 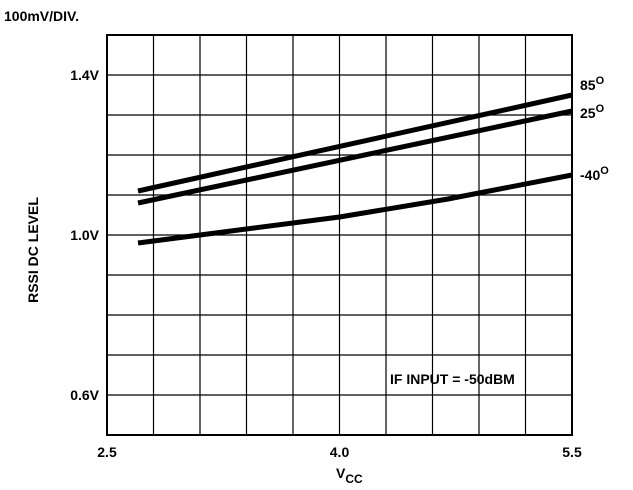 I want to click on series-label-name: -40, so click(x=590, y=175).